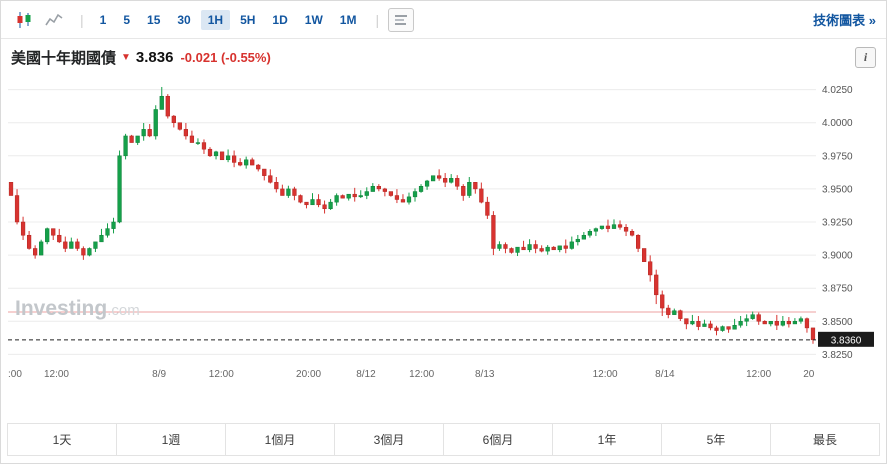  Describe the element at coordinates (54, 20) in the screenshot. I see `line-chart-icon` at that location.